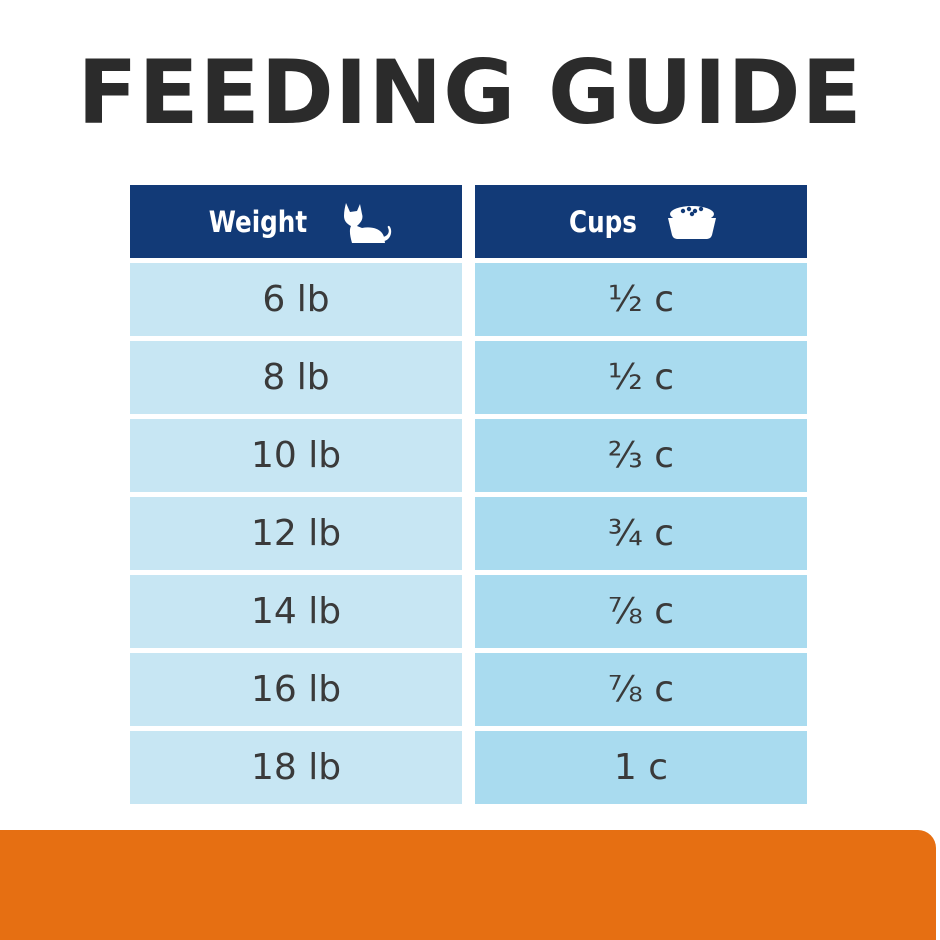 The width and height of the screenshot is (940, 940). What do you see at coordinates (468, 221) in the screenshot?
I see `table-header-row: Weight Cups` at bounding box center [468, 221].